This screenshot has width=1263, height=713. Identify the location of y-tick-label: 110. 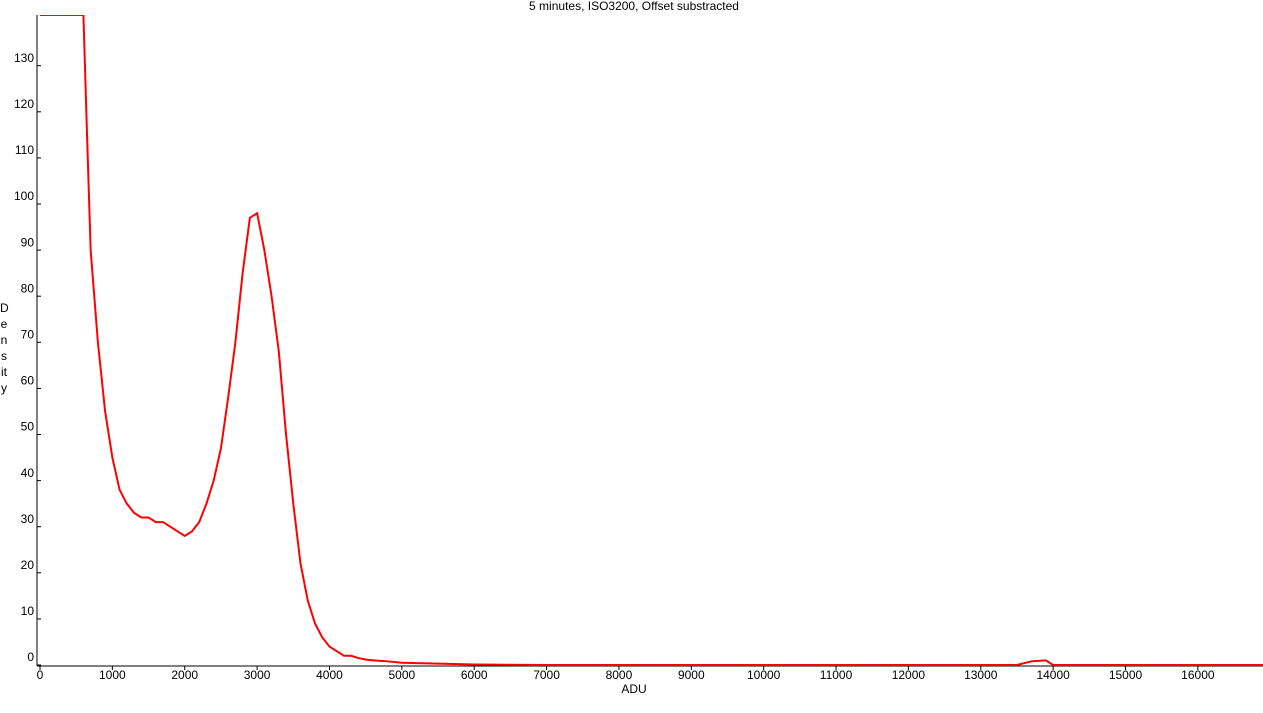
(24, 150).